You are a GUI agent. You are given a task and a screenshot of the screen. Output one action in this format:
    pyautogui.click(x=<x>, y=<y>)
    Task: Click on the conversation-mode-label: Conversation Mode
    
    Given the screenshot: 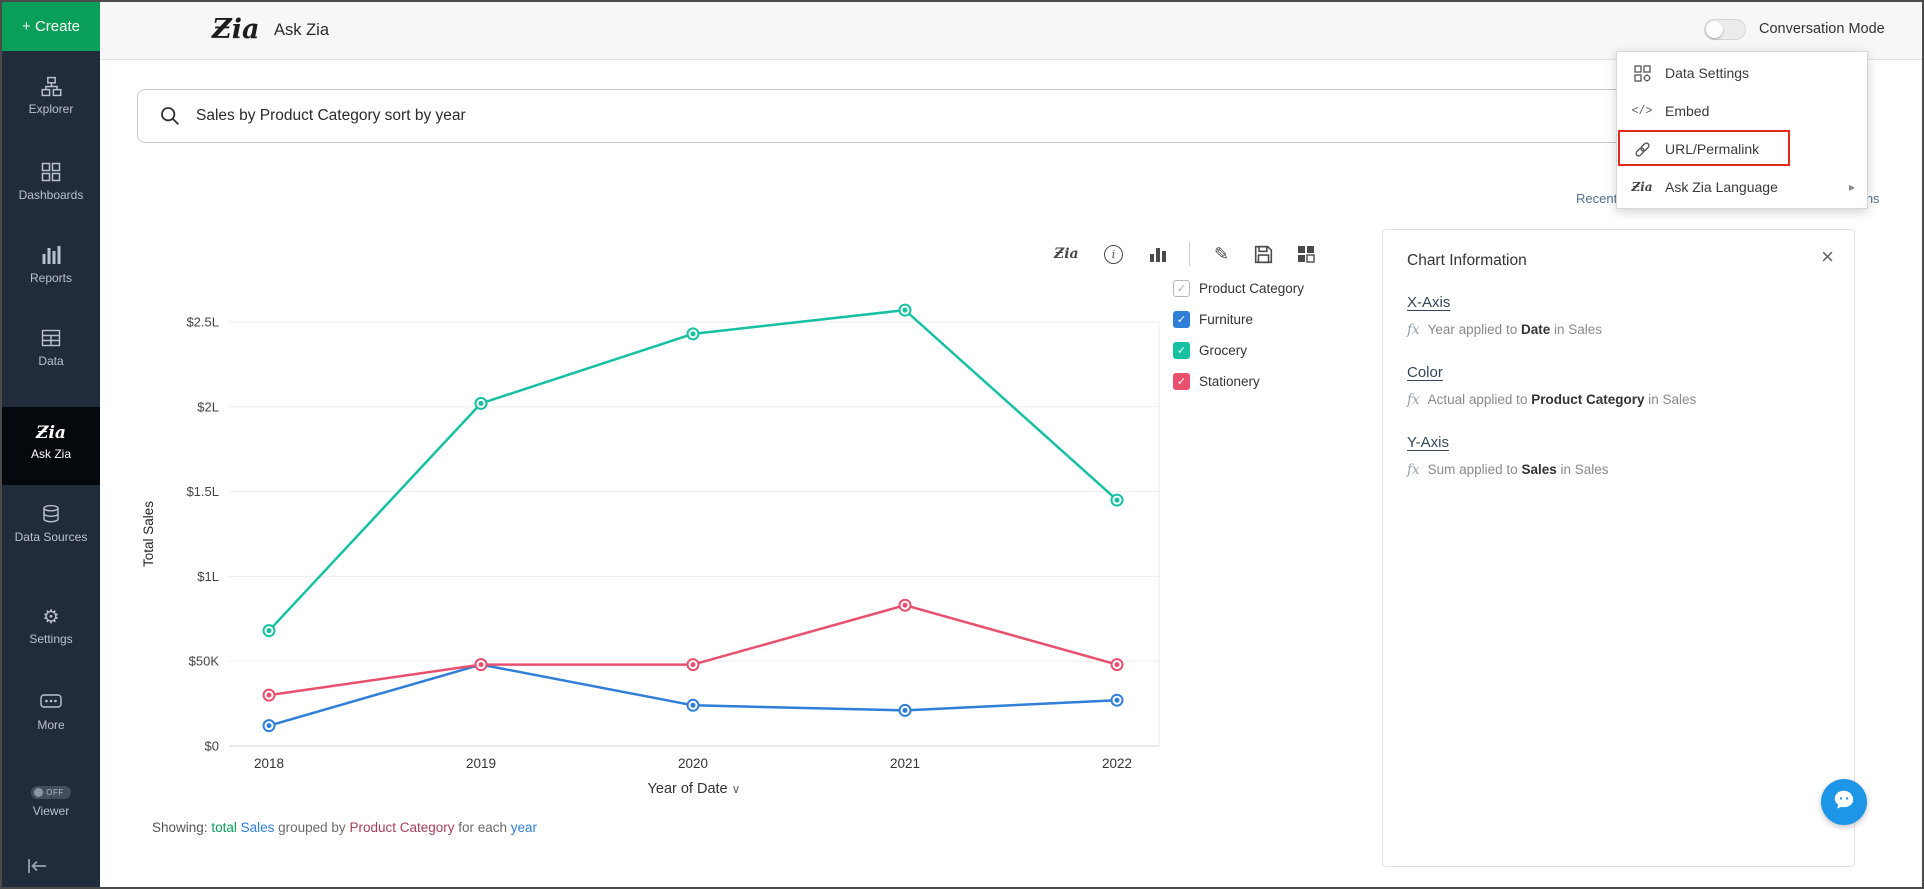 What is the action you would take?
    pyautogui.click(x=1822, y=29)
    